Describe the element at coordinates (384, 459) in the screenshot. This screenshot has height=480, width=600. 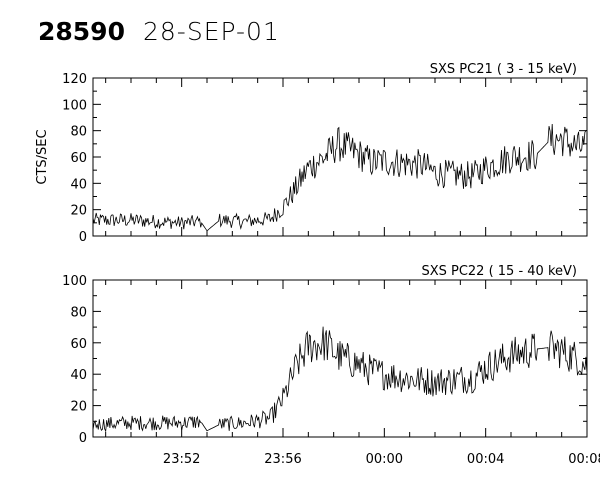
I see `x-tick-label: 00:00` at that location.